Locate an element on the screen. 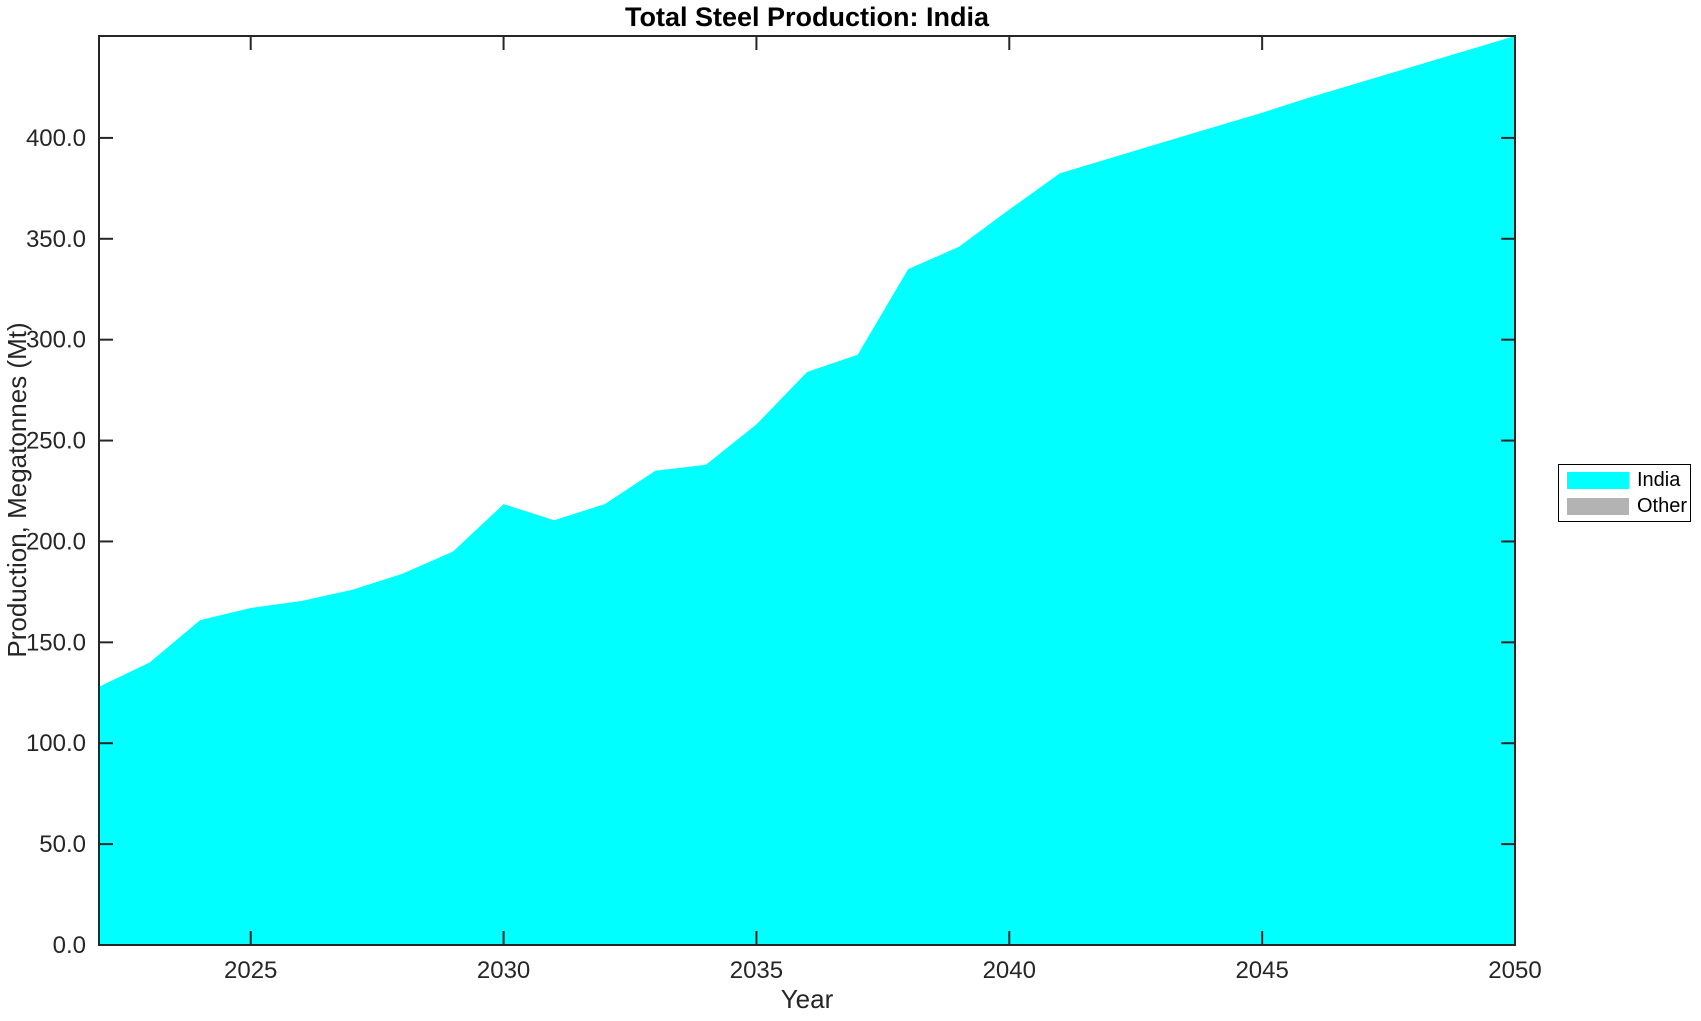 The height and width of the screenshot is (1021, 1701). legend: India Other is located at coordinates (1624, 493).